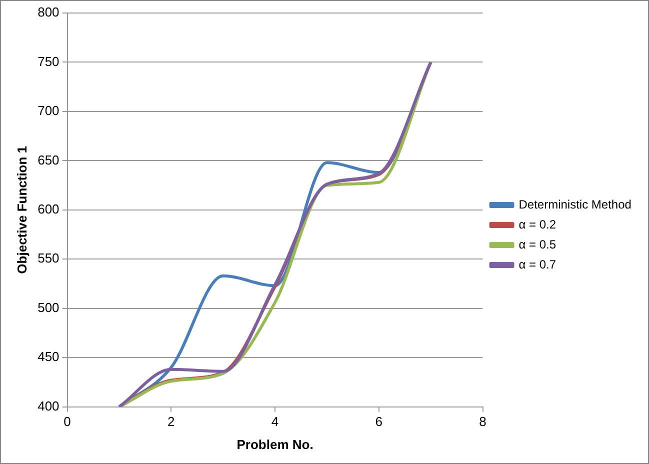  I want to click on x-axis-title: Problem No., so click(275, 444).